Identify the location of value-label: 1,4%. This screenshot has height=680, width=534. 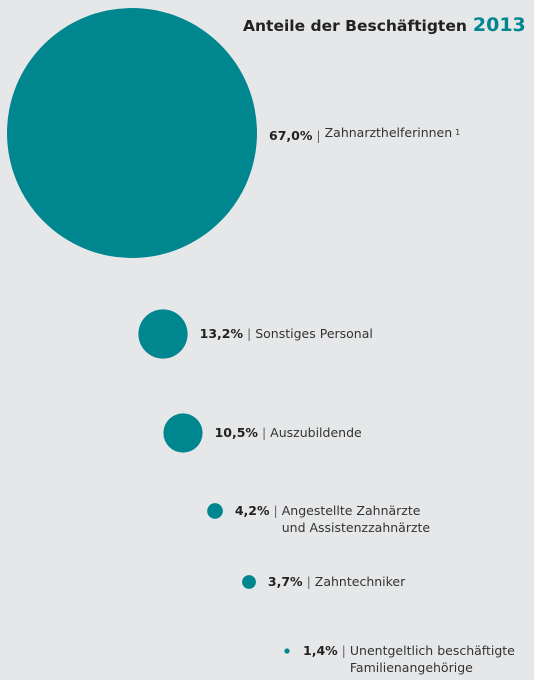
(320, 650).